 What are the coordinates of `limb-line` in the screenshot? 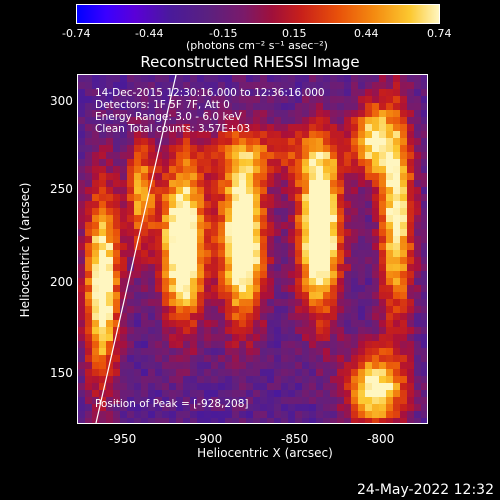 It's located at (136, 249).